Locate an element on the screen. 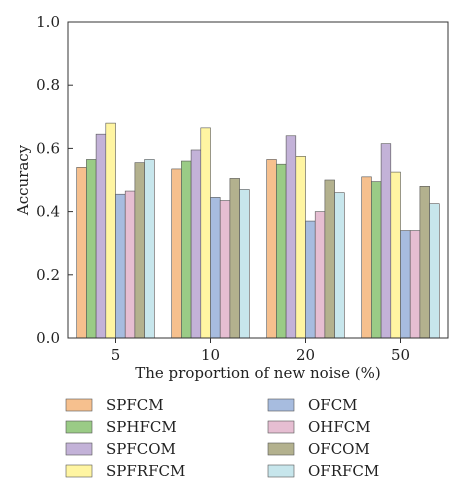 The width and height of the screenshot is (474, 494). x-tick-label: 20 is located at coordinates (305, 355).